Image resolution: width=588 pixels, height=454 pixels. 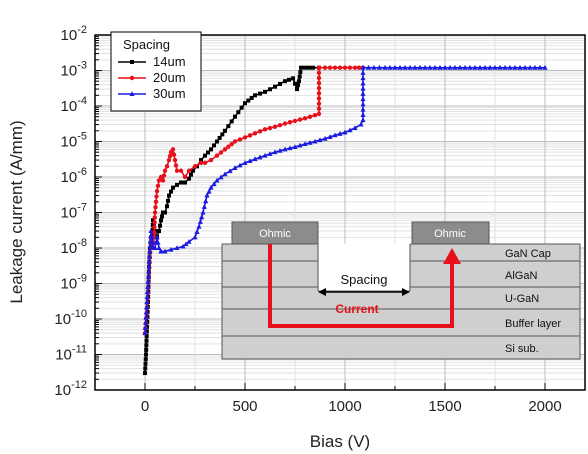 What do you see at coordinates (452, 256) in the screenshot?
I see `current-arrow-head` at bounding box center [452, 256].